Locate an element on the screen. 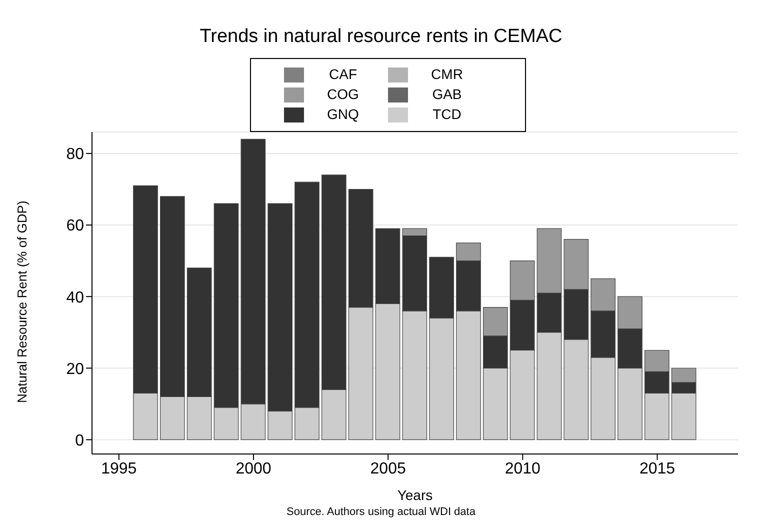 Image resolution: width=762 pixels, height=525 pixels. x-tick-label: 2010 is located at coordinates (522, 469).